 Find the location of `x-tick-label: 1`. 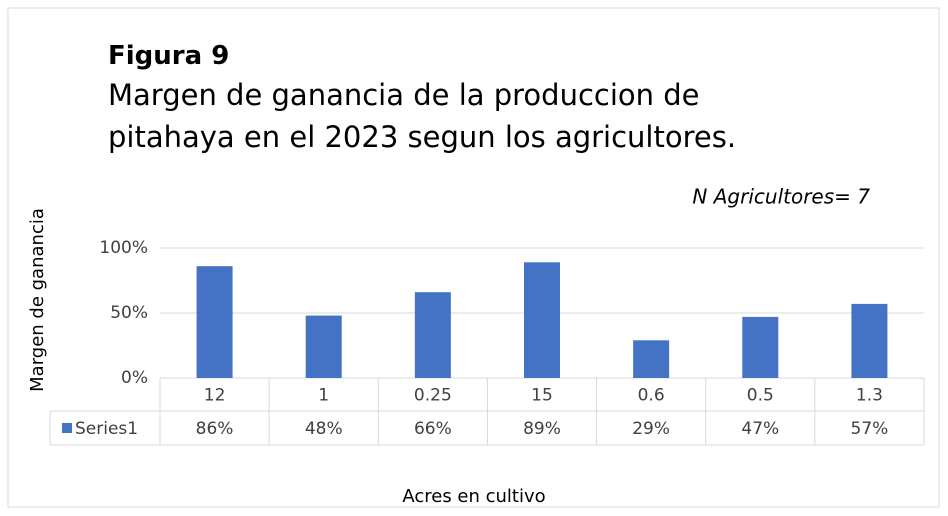

x-tick-label: 1 is located at coordinates (323, 396).